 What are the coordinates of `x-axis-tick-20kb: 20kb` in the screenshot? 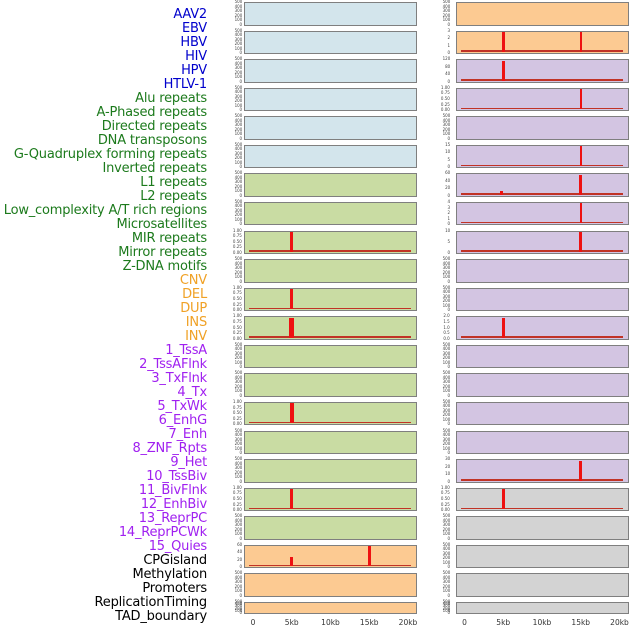 It's located at (408, 622).